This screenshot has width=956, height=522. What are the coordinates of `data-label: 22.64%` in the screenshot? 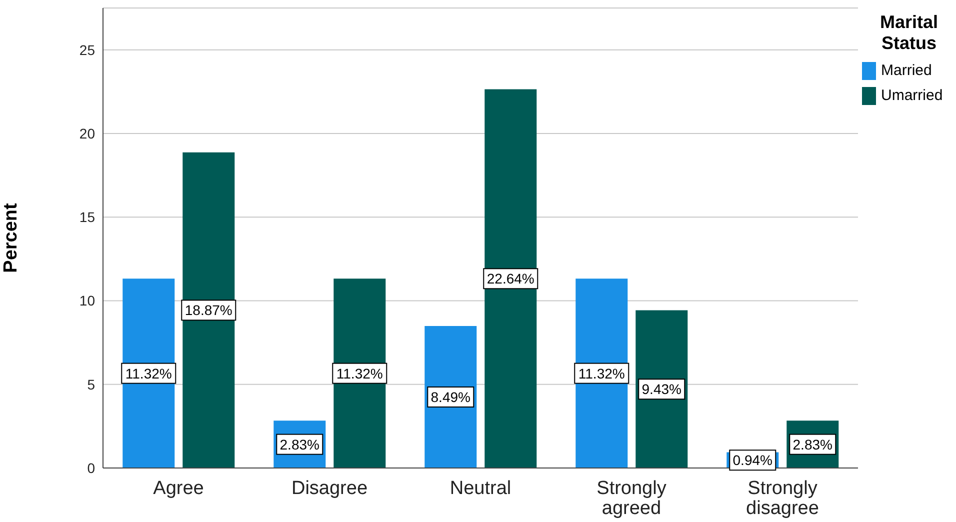 It's located at (510, 278).